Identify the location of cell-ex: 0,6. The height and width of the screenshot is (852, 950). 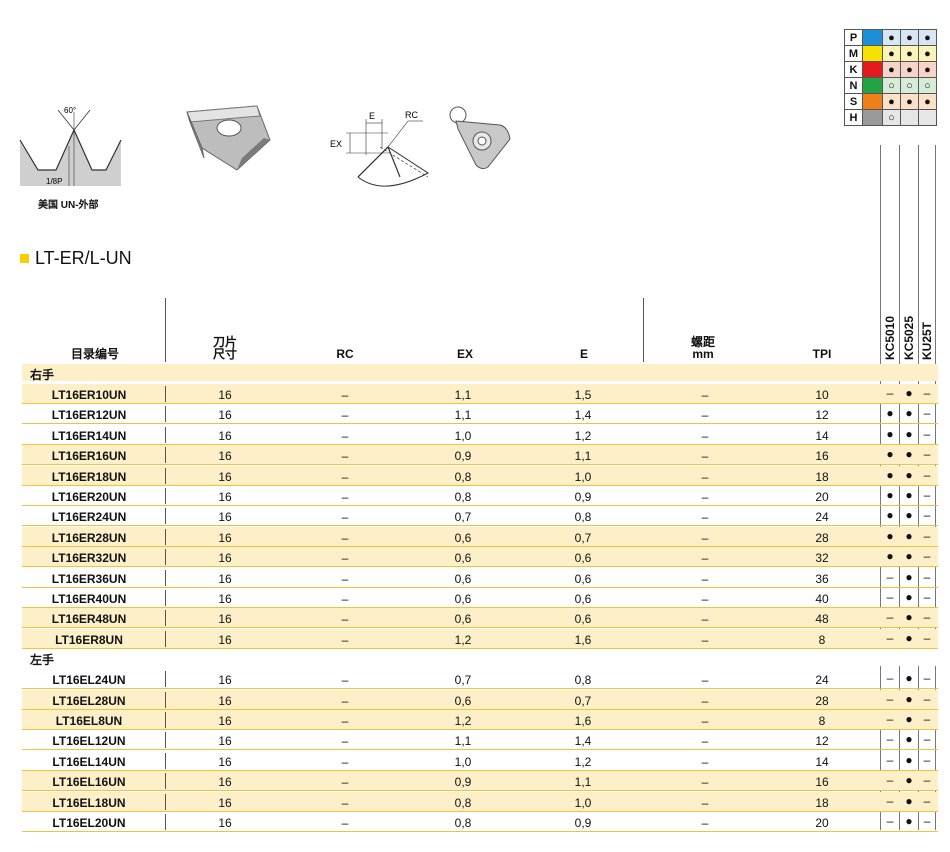
(463, 558).